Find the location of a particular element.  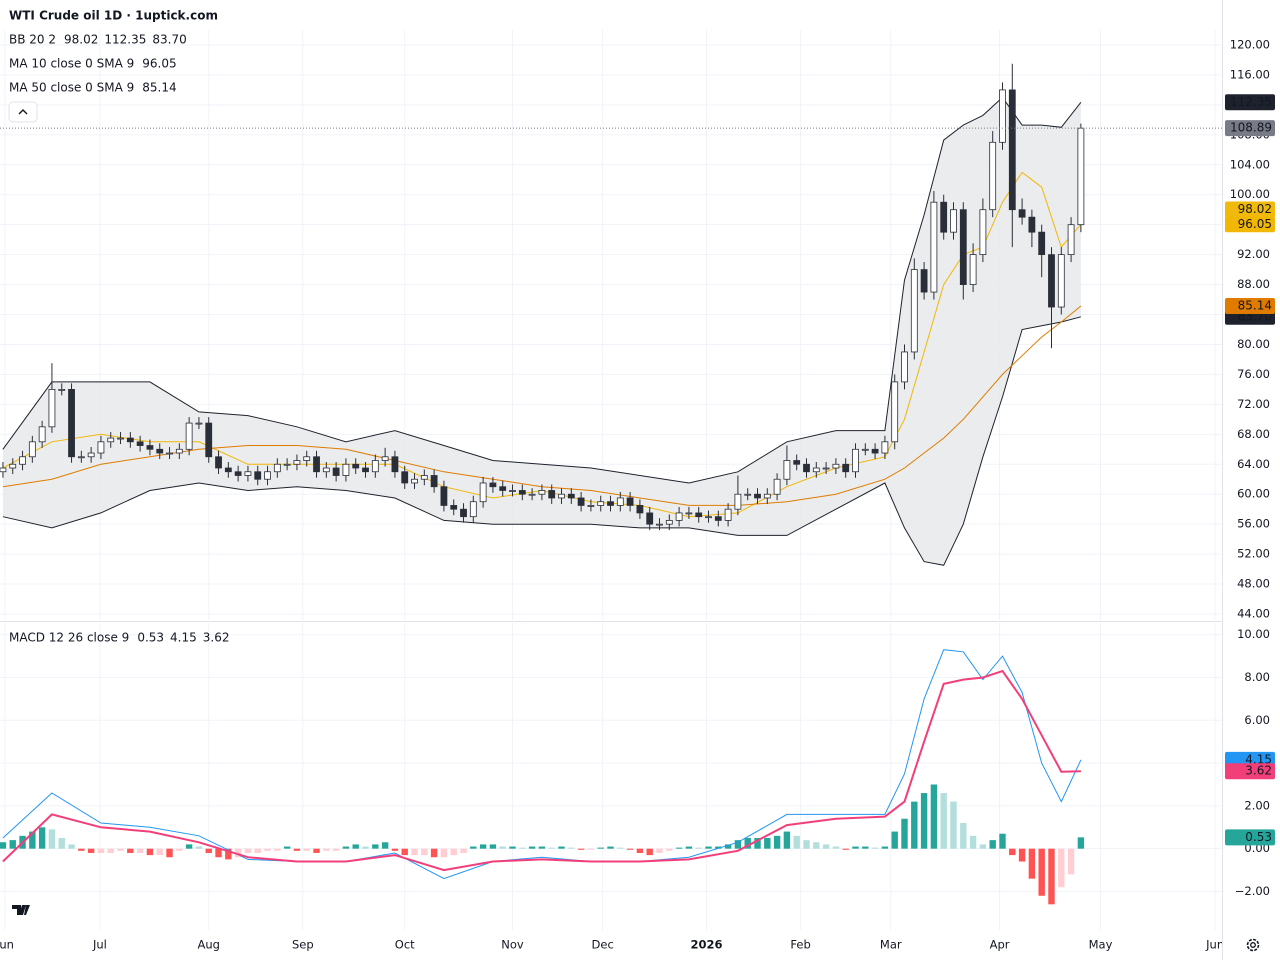

legend-value: 112.35 is located at coordinates (125, 40).